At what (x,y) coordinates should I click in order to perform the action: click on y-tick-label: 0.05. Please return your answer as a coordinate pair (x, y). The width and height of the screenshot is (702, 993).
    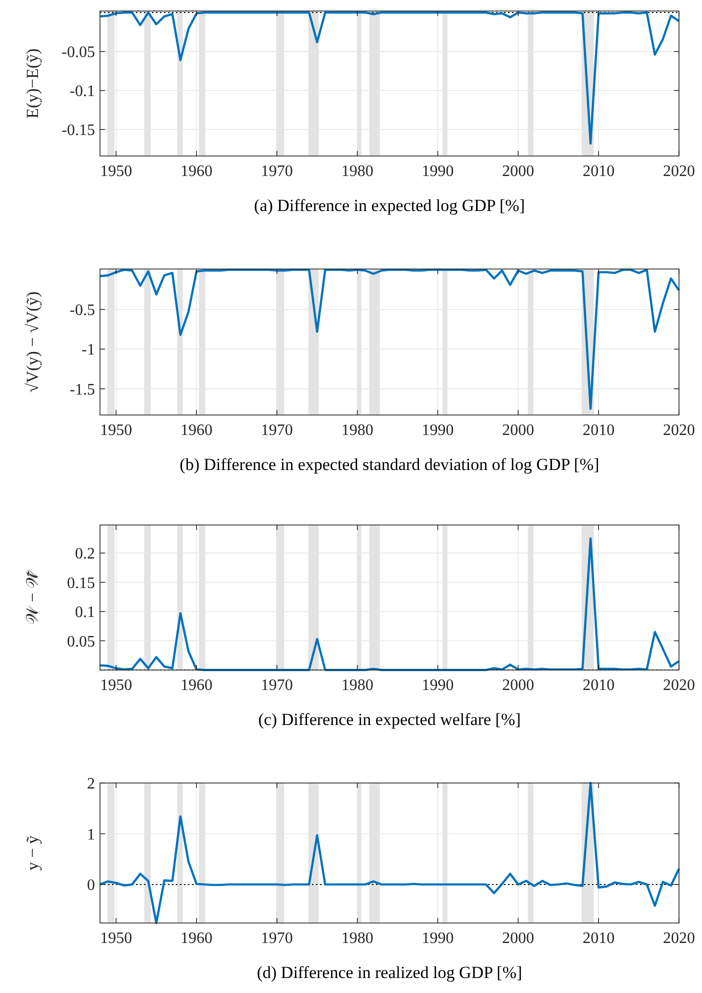
    Looking at the image, I should click on (81, 641).